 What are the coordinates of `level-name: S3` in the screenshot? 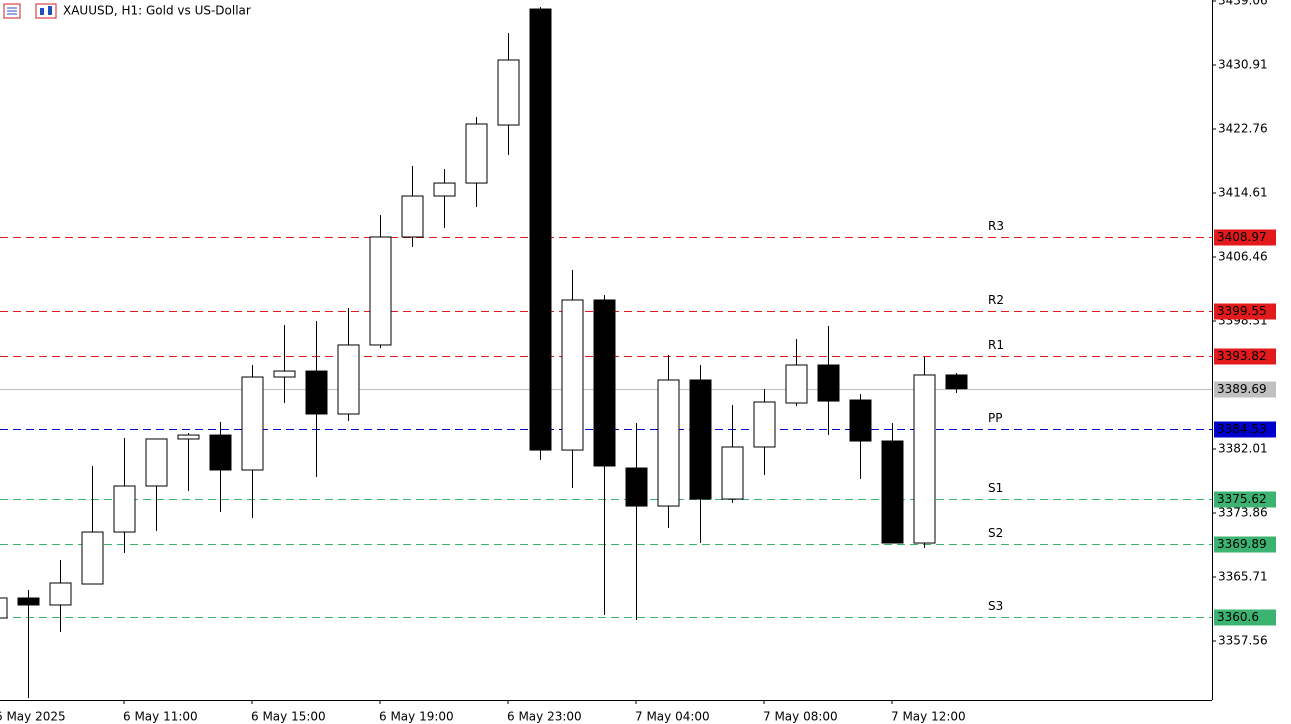 It's located at (995, 606).